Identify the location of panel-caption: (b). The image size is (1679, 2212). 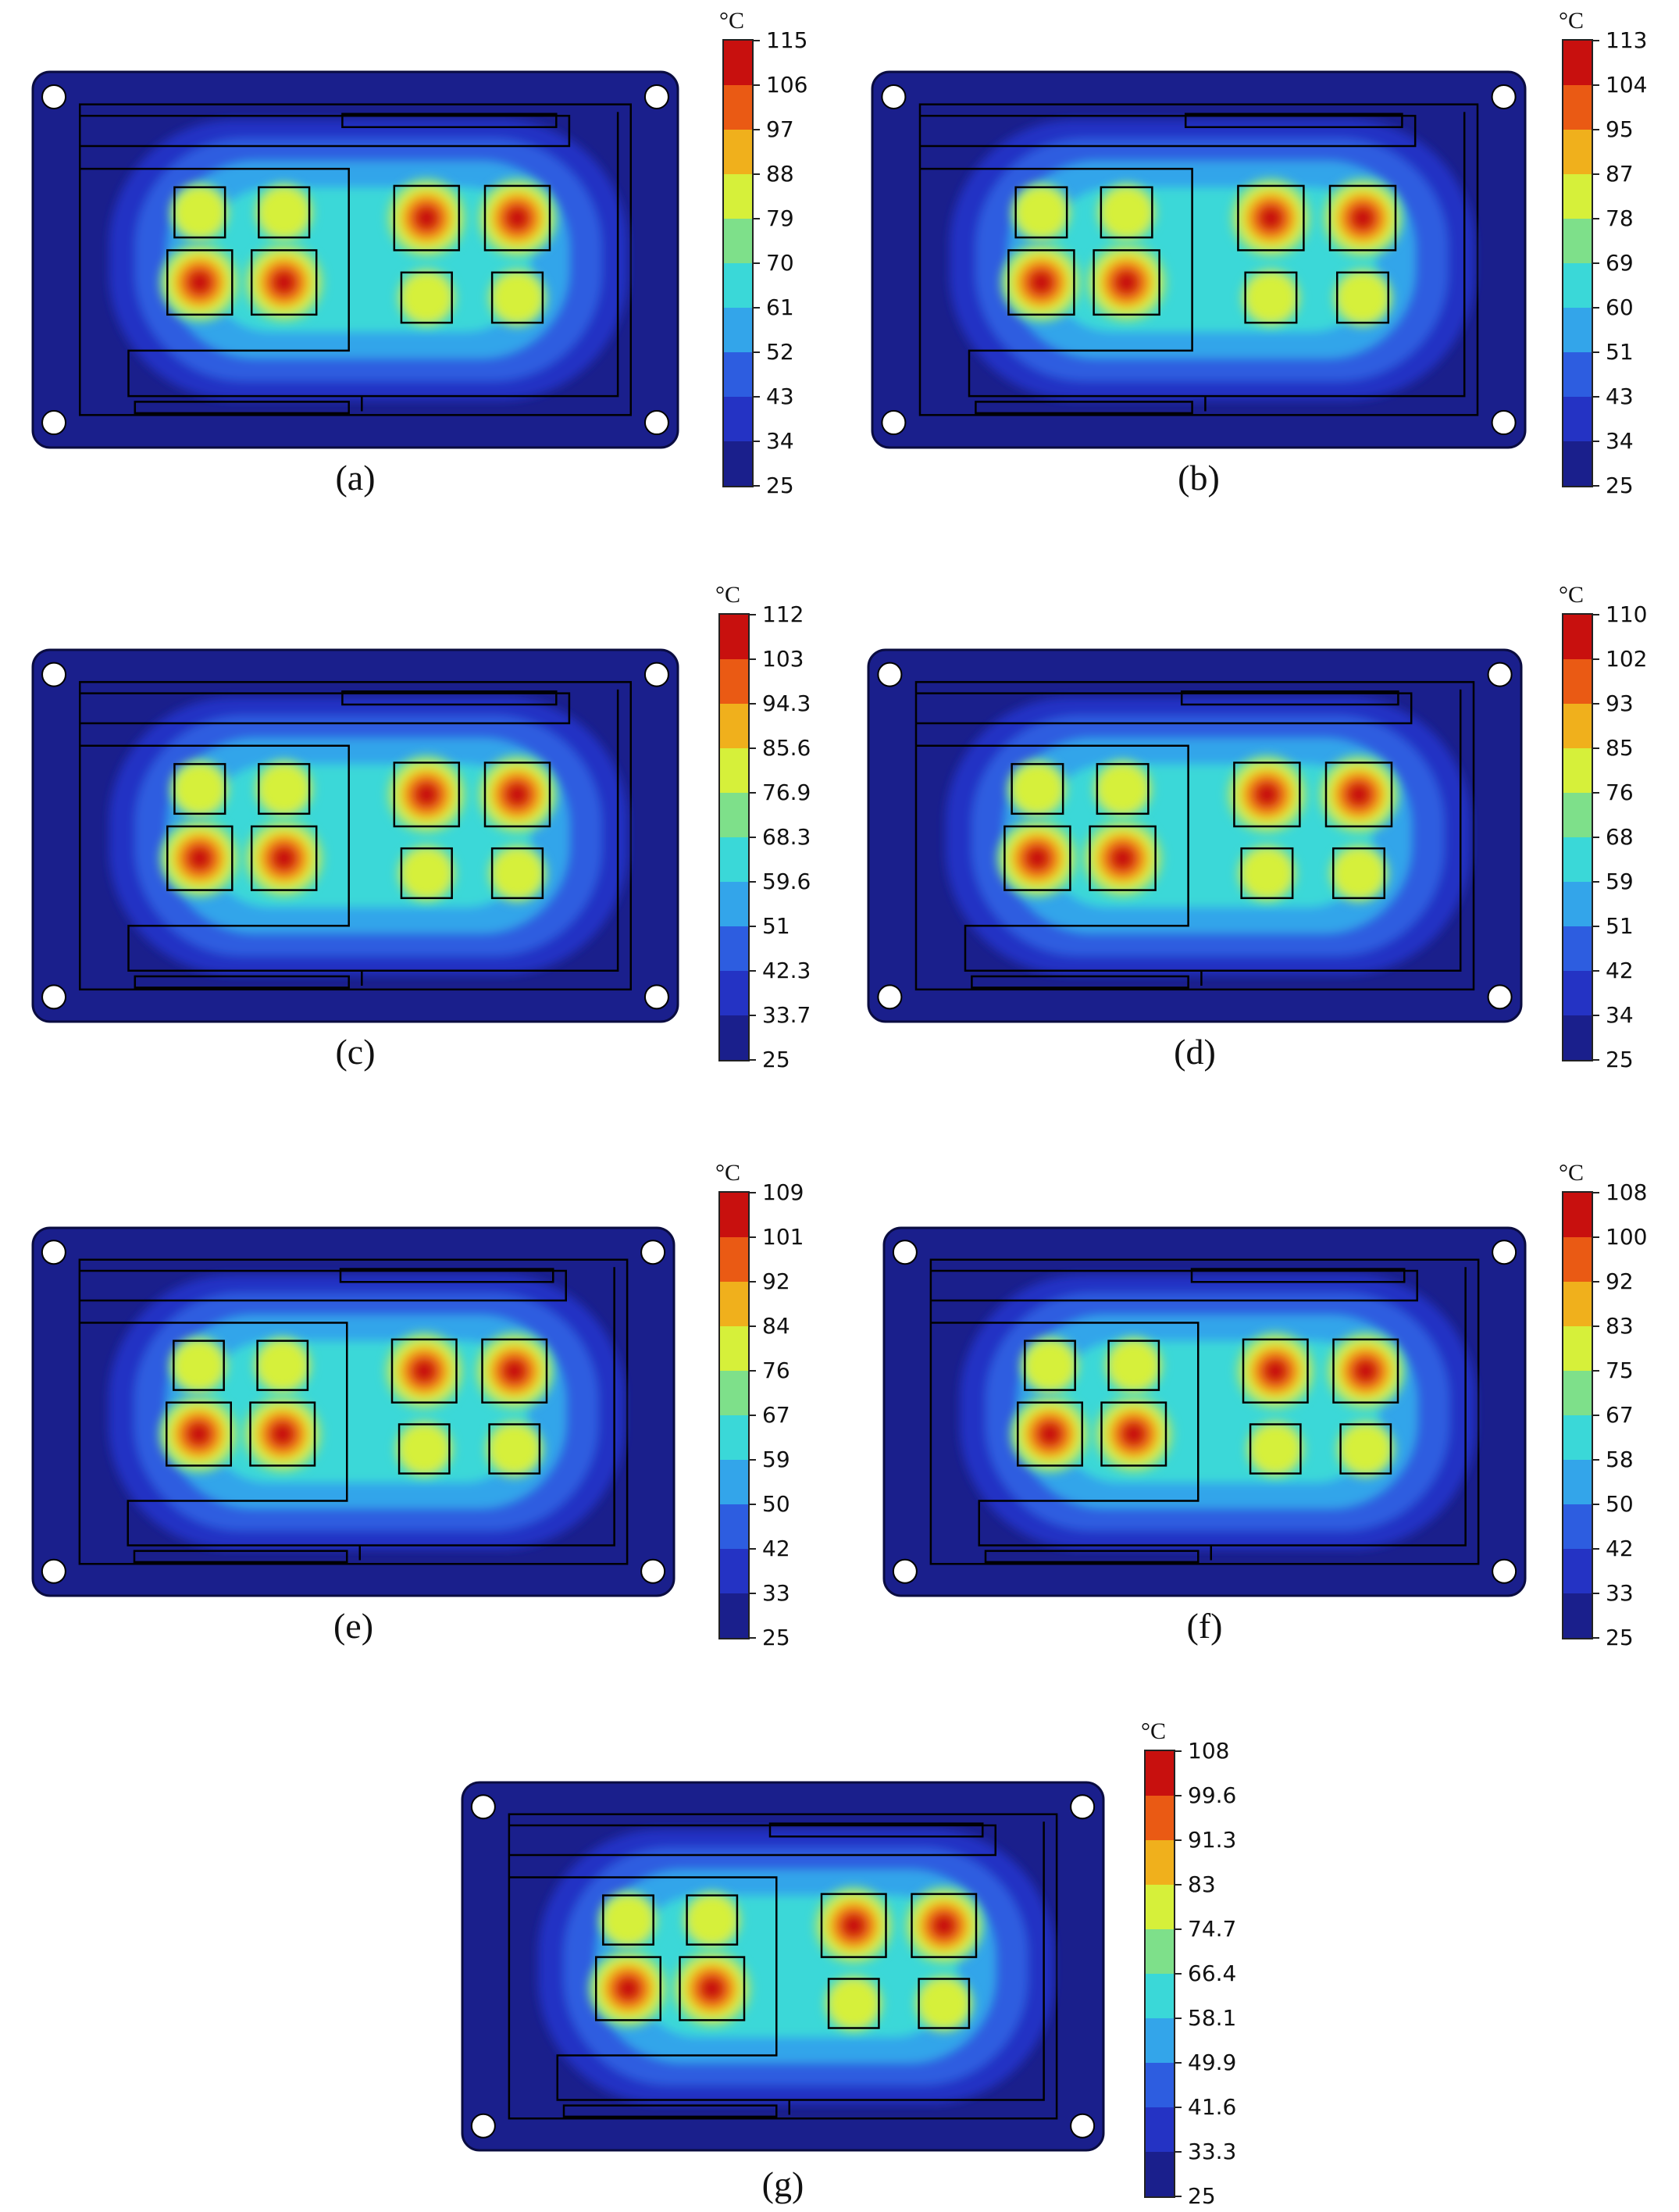
(1199, 478).